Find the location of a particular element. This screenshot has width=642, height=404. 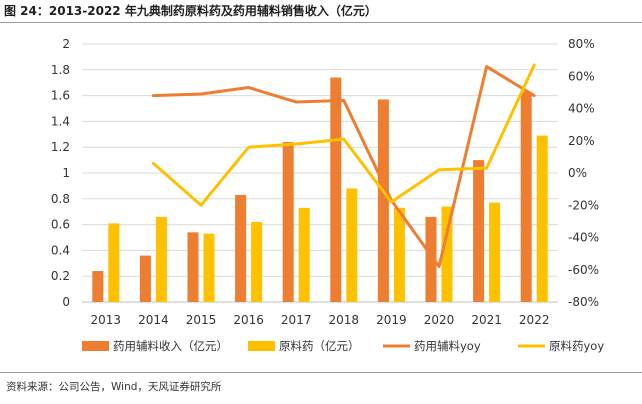

x-tick-label: 2013 is located at coordinates (106, 320).